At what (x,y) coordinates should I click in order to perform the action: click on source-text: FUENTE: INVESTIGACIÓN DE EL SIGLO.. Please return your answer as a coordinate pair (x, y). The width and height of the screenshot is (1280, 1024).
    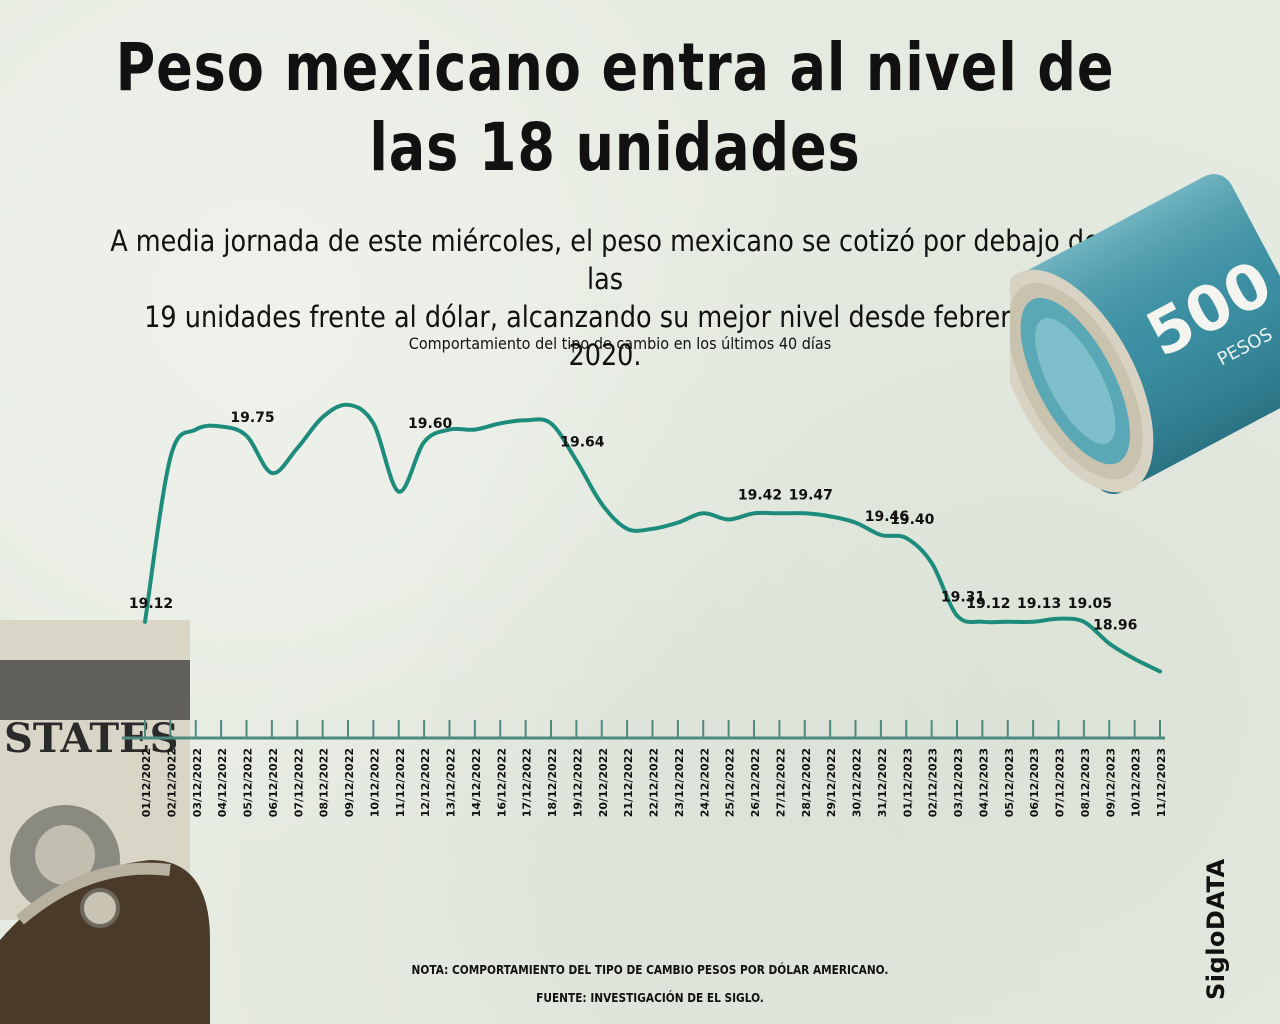
    Looking at the image, I should click on (650, 998).